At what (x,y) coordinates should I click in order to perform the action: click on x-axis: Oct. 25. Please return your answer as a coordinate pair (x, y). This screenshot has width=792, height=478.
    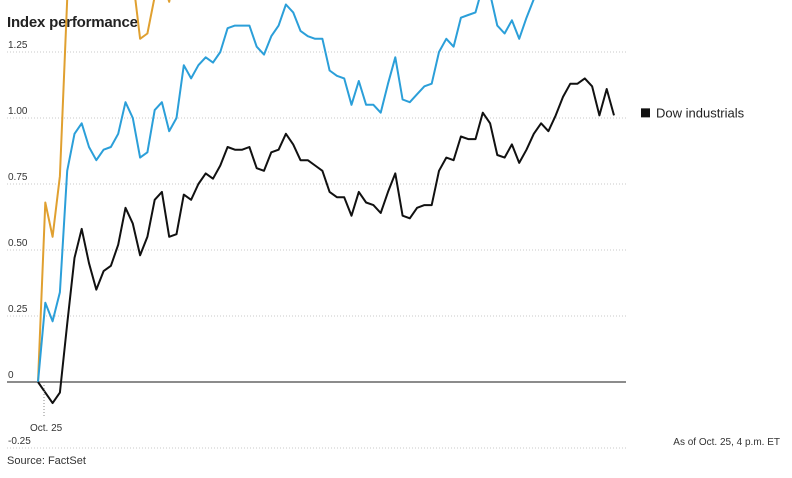
    Looking at the image, I should click on (46, 408).